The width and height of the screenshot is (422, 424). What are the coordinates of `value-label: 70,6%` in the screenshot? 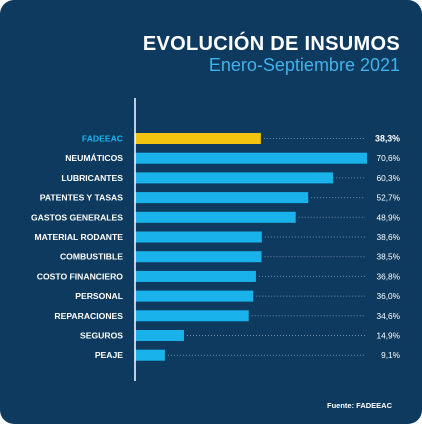 It's located at (388, 158).